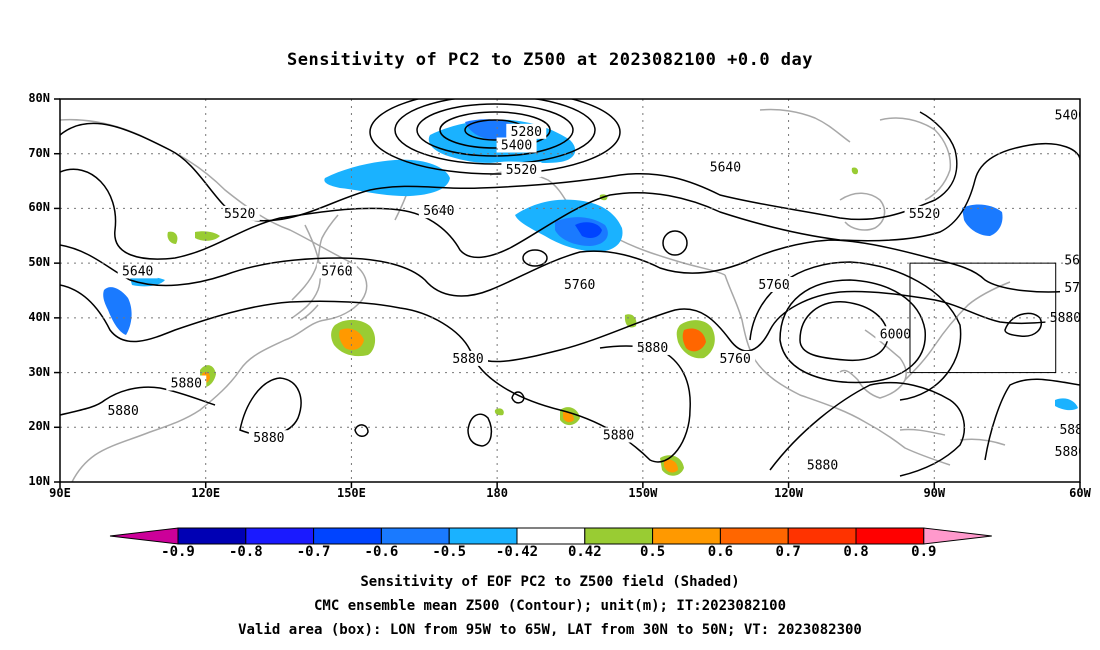 This screenshot has height=650, width=1100. What do you see at coordinates (788, 552) in the screenshot?
I see `colorbar-tick-label: 0.7` at bounding box center [788, 552].